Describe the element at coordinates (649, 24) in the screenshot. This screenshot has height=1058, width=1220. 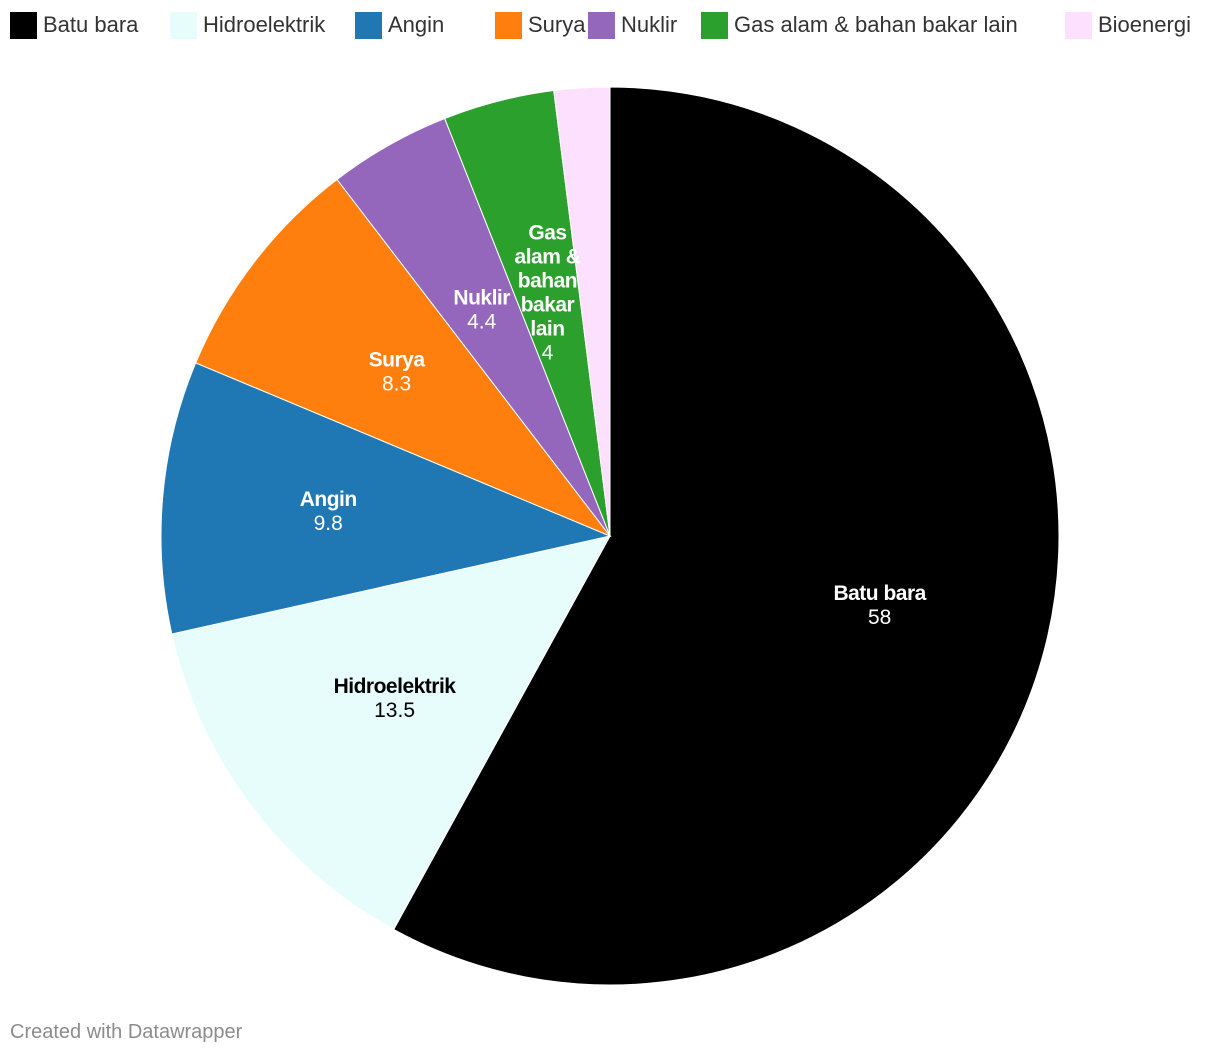
I see `legend-label: Nuklir` at that location.